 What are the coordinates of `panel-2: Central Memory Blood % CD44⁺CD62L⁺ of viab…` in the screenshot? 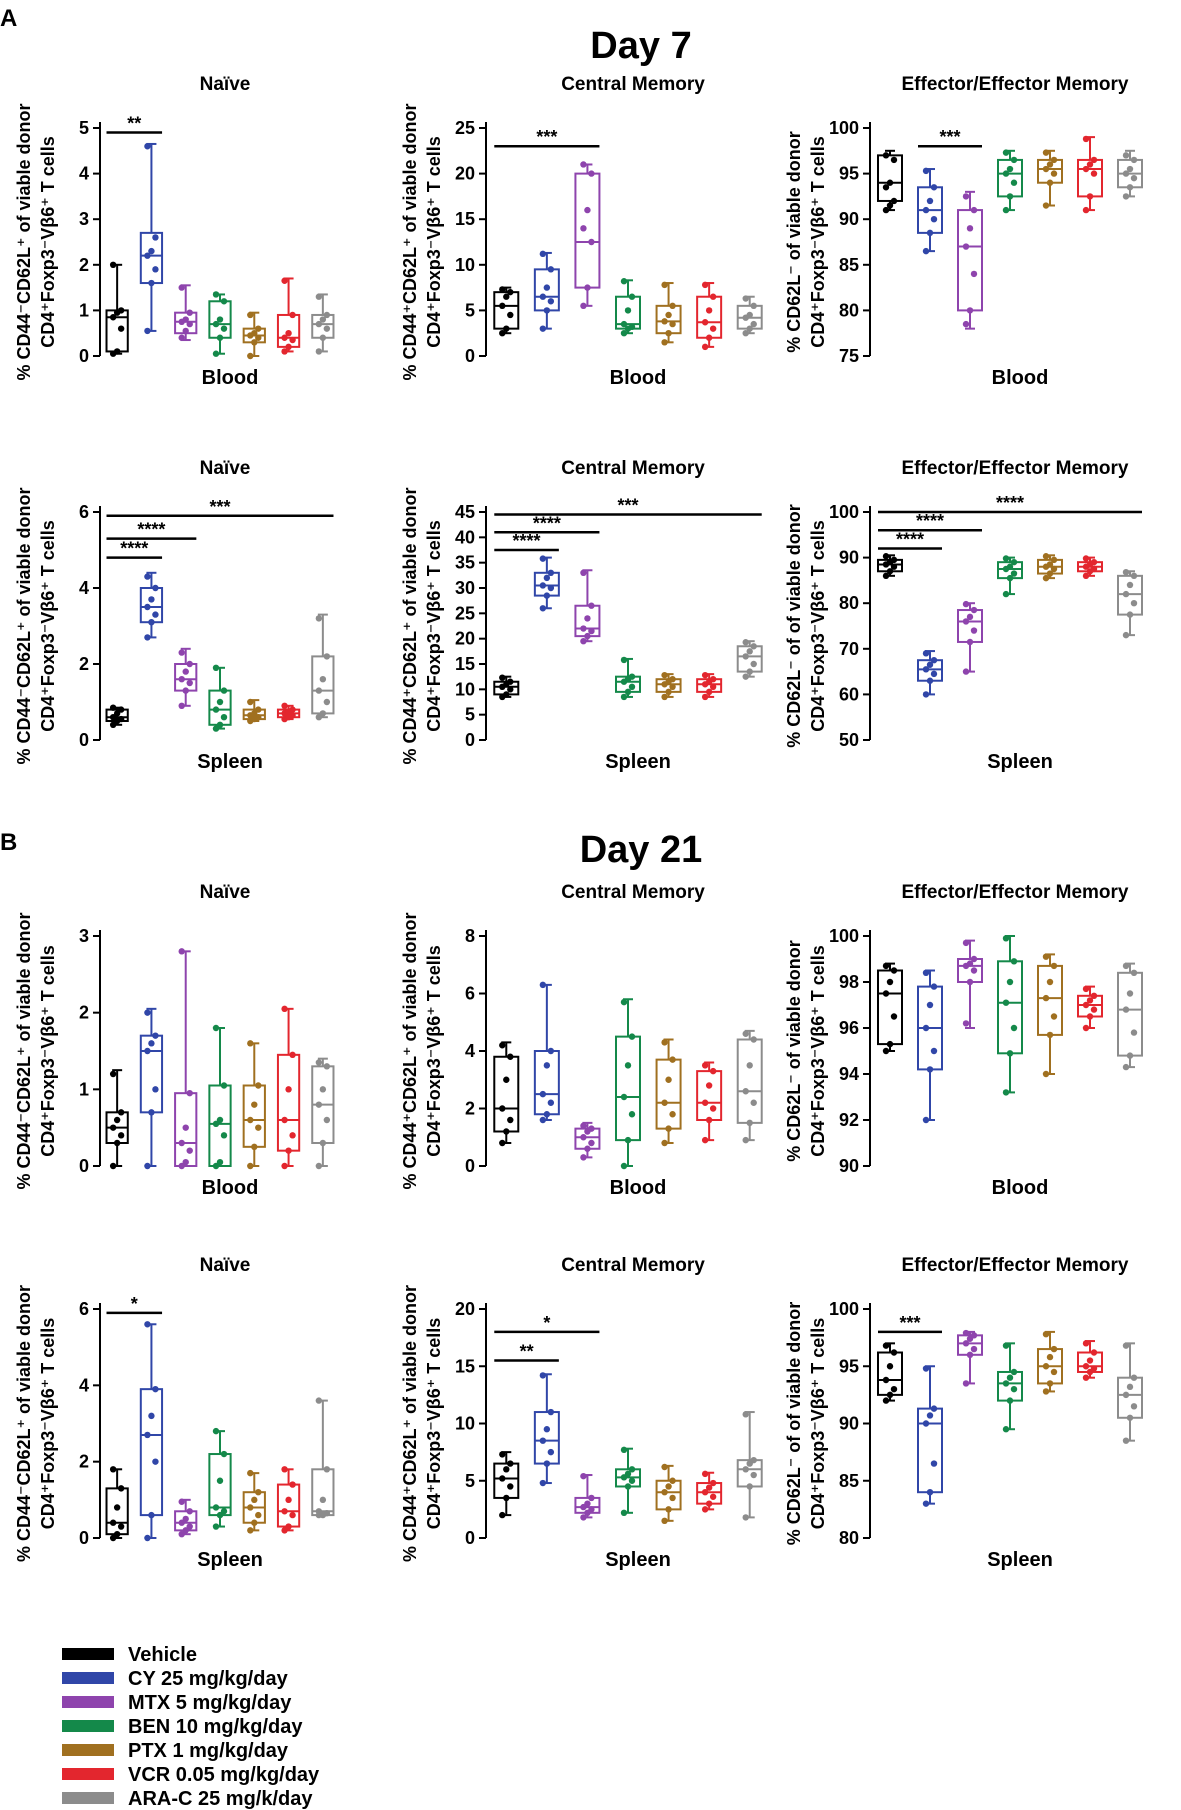 It's located at (581, 231).